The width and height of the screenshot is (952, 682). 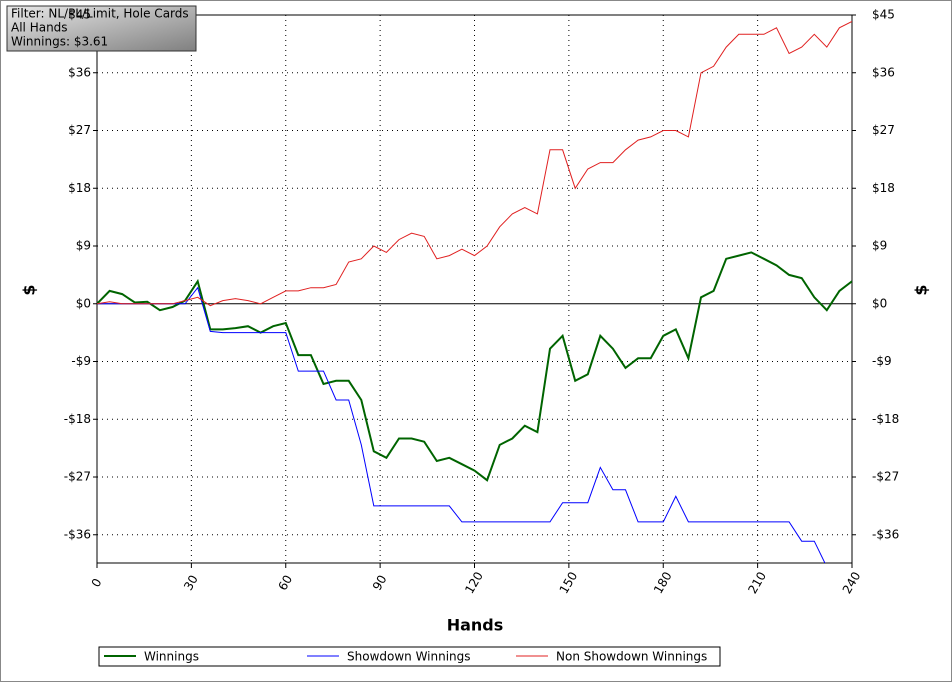 I want to click on legend-label: Winnings, so click(x=171, y=657).